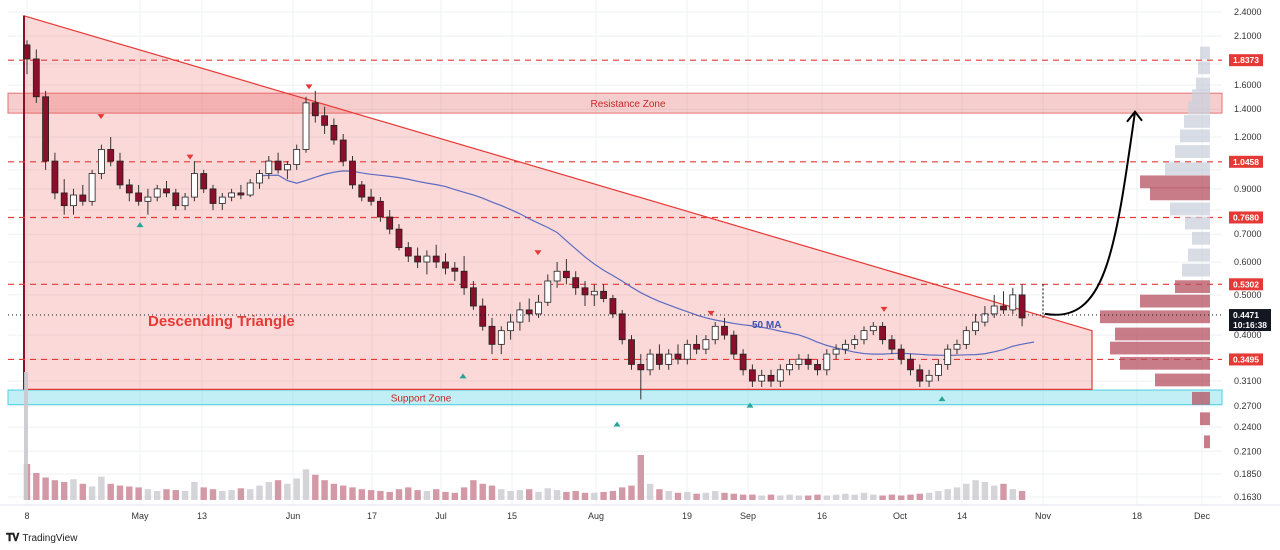 This screenshot has height=550, width=1280. Describe the element at coordinates (640, 512) in the screenshot. I see `time-axis: 8 May 13 Jun 17 Jul 15 Aug 19 Sep 16 Oct 14 Nov 18 Dec` at that location.